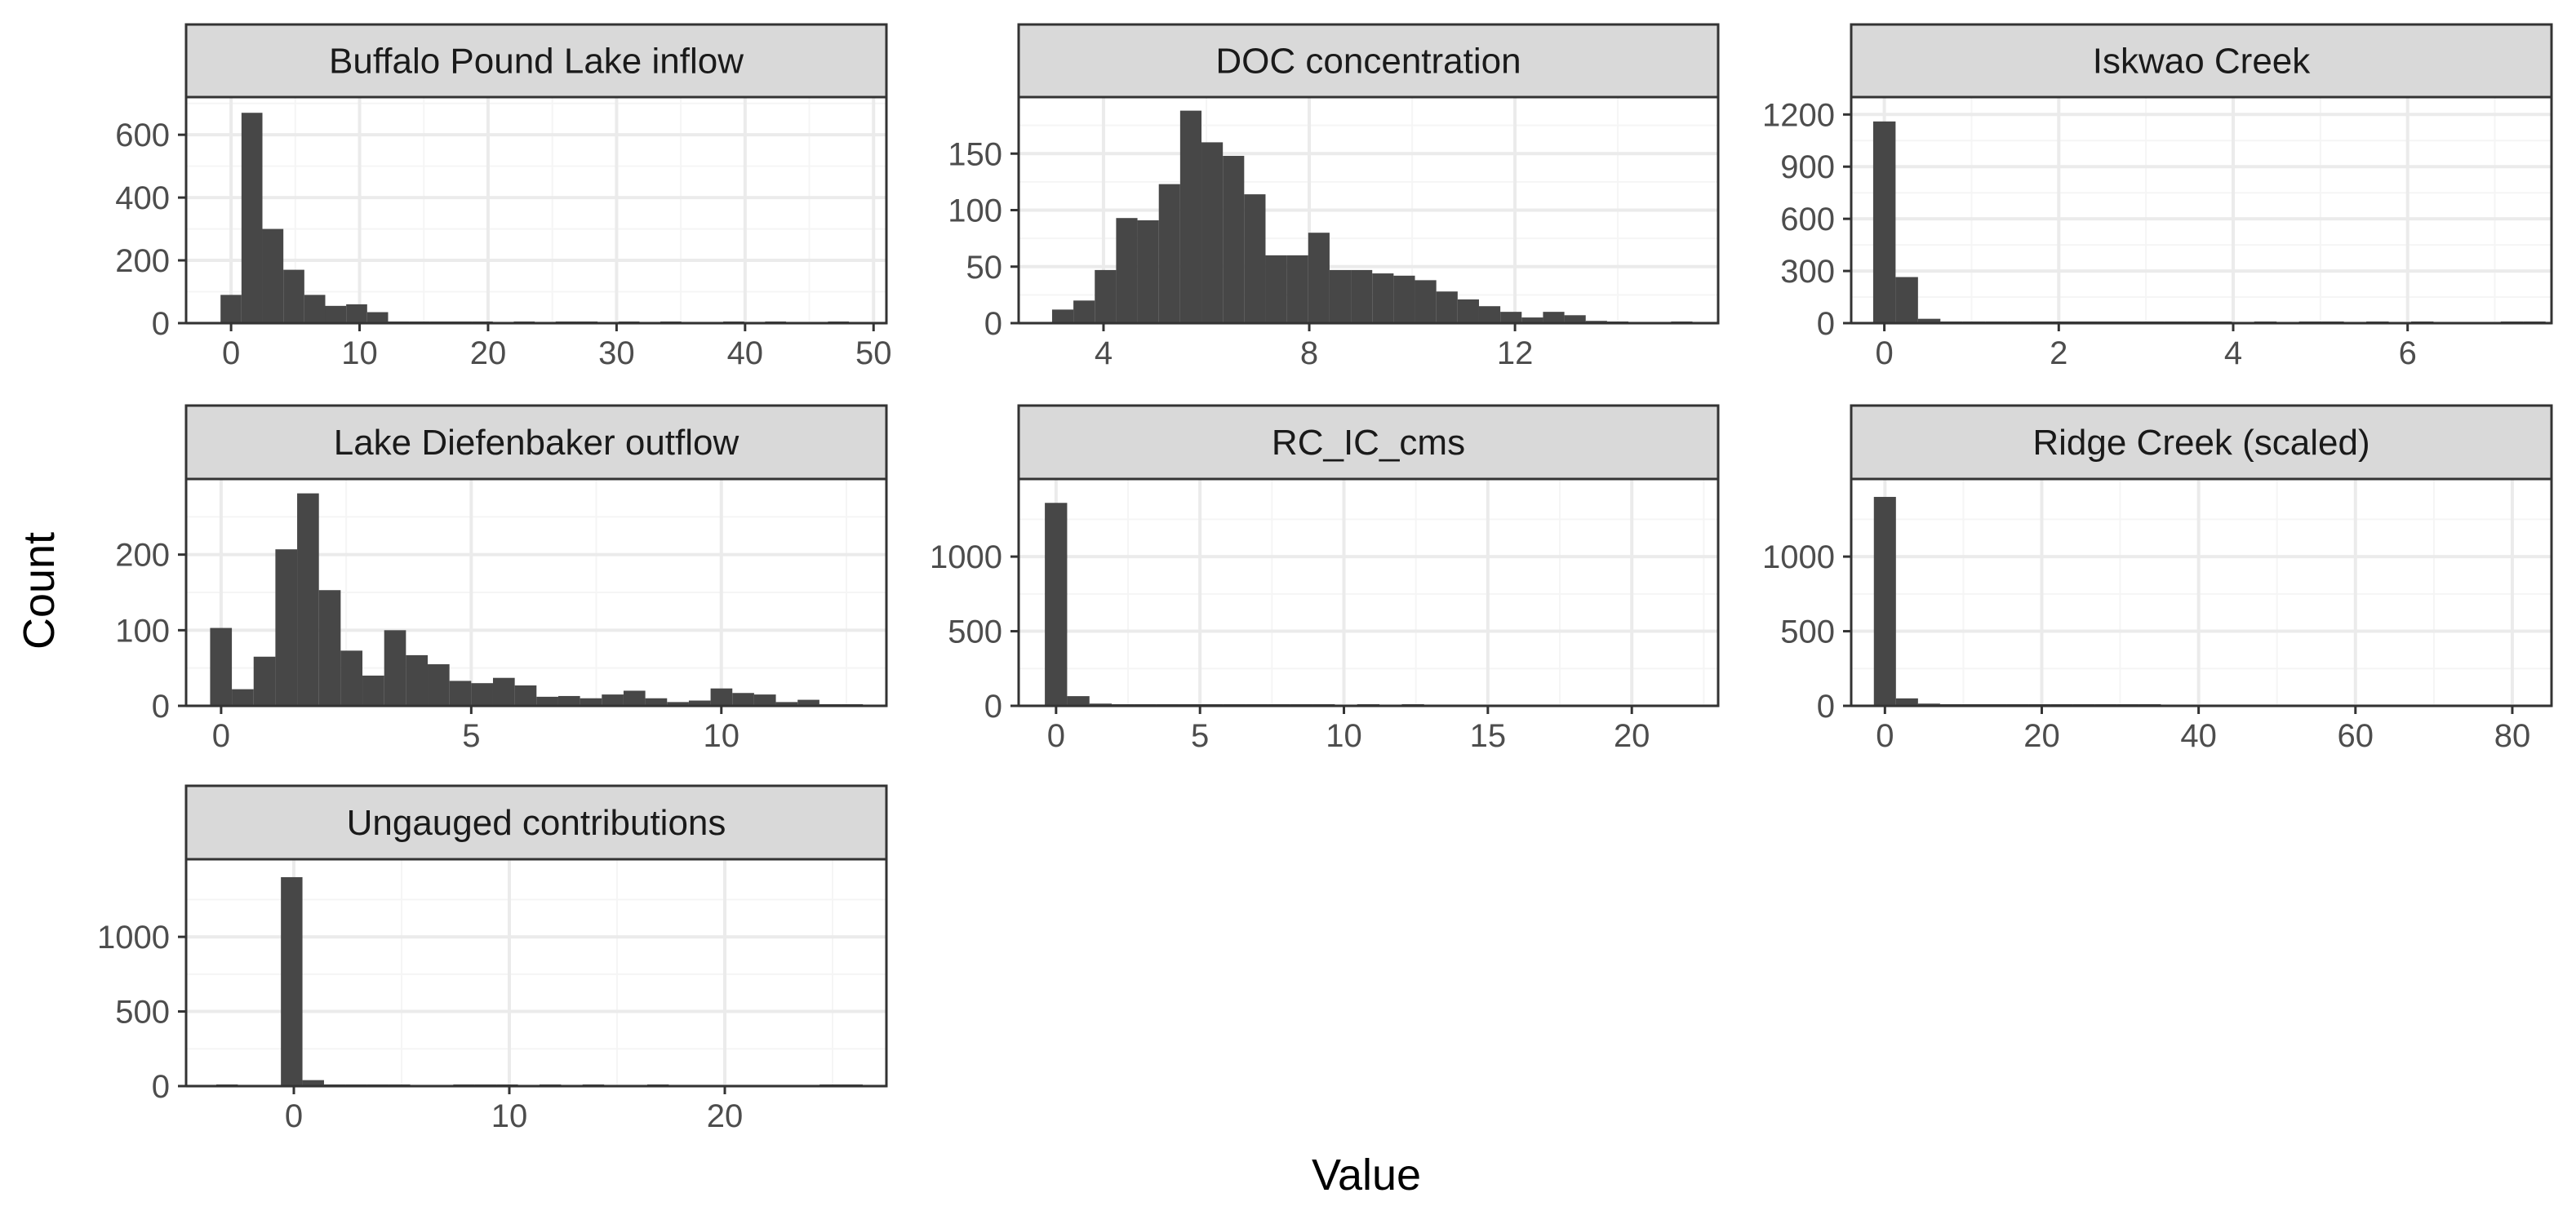 The image size is (2576, 1224). I want to click on histogram-bars, so click(1372, 216).